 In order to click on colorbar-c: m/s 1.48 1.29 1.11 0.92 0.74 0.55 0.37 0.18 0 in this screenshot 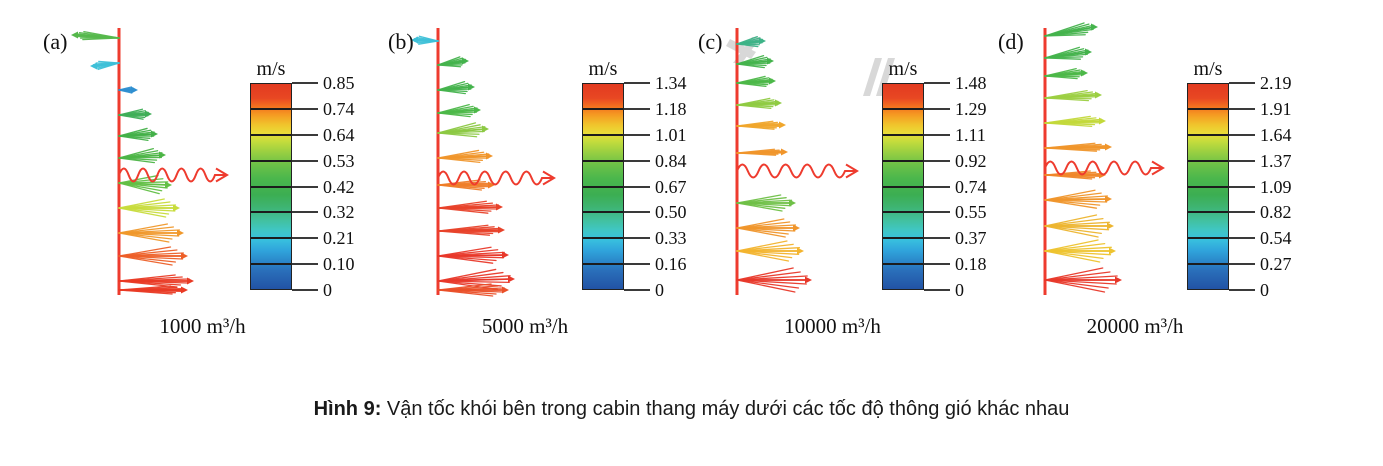, I will do `click(942, 189)`.